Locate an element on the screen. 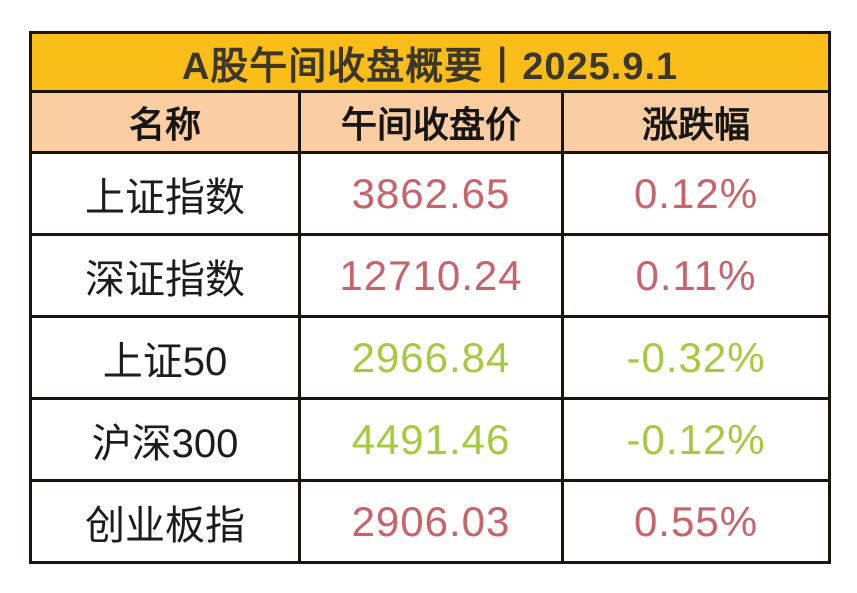 Image resolution: width=857 pixels, height=593 pixels. index-price-cell: 2966.84 is located at coordinates (431, 357).